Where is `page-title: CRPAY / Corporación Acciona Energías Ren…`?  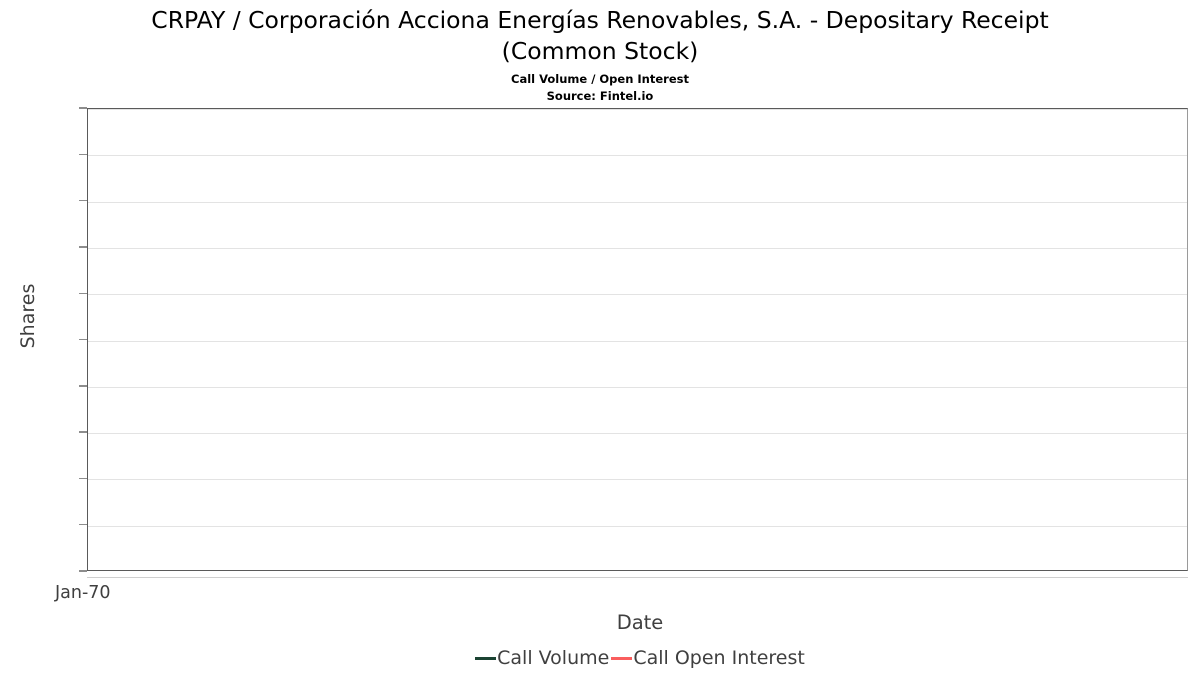 page-title: CRPAY / Corporación Acciona Energías Ren… is located at coordinates (600, 33).